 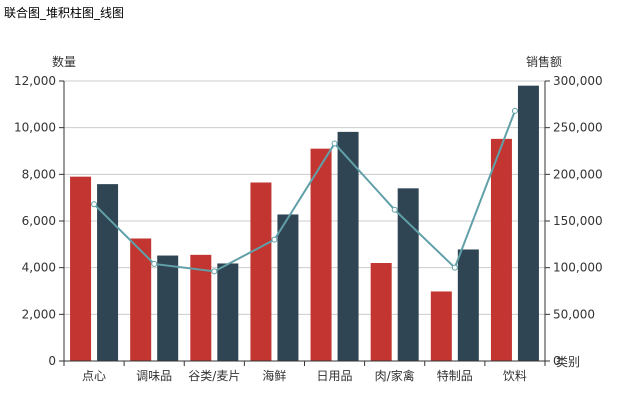 What do you see at coordinates (39, 268) in the screenshot?
I see `left-tick-label: 4,000` at bounding box center [39, 268].